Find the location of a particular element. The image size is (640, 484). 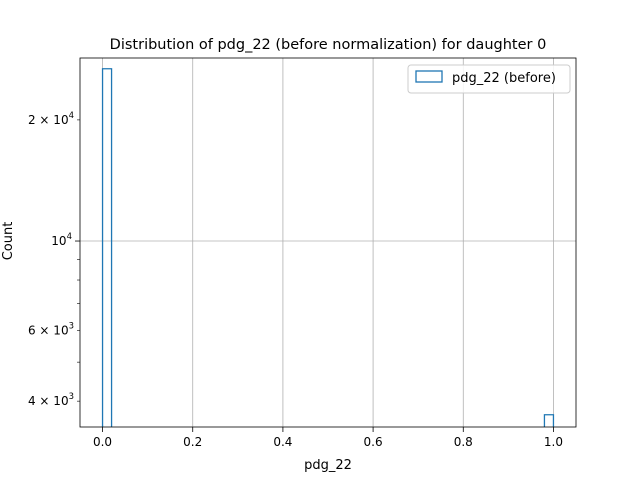

x-tick-label: 0.6 is located at coordinates (373, 442).